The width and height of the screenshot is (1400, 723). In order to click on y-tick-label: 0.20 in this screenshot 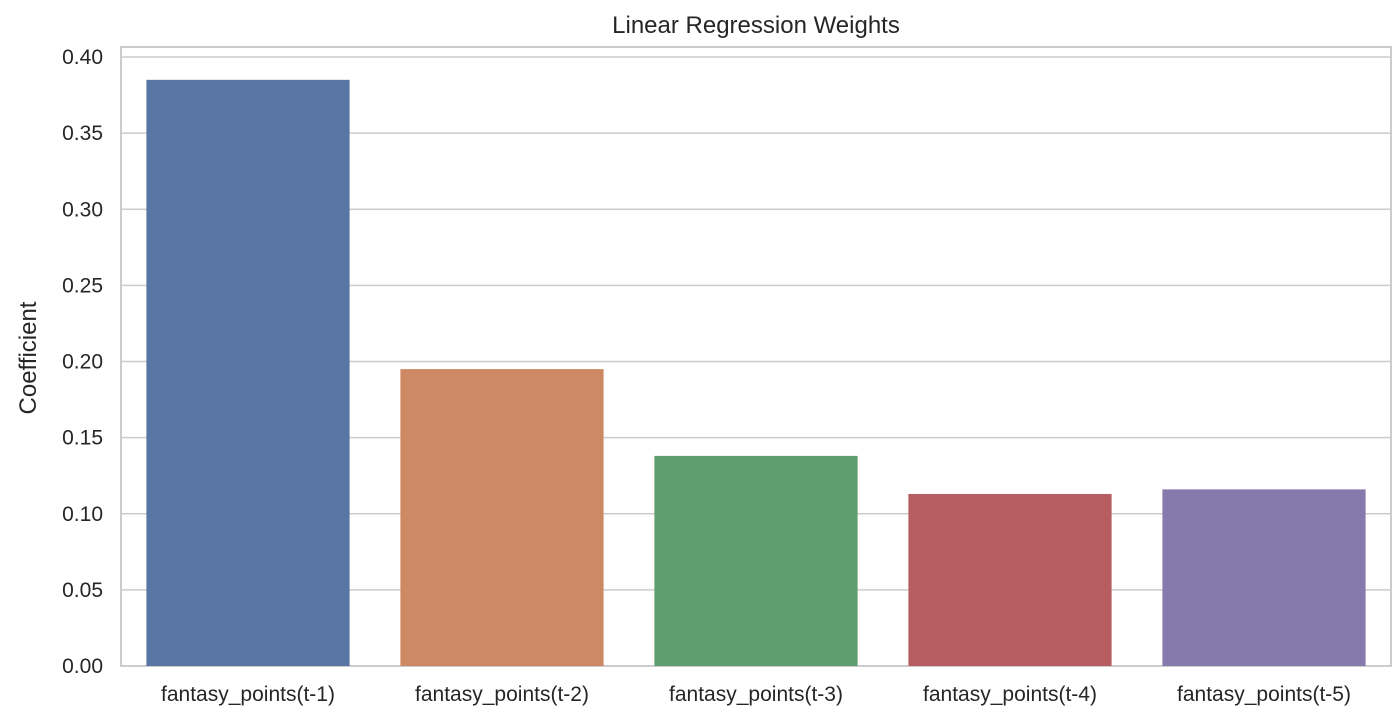, I will do `click(82, 362)`.